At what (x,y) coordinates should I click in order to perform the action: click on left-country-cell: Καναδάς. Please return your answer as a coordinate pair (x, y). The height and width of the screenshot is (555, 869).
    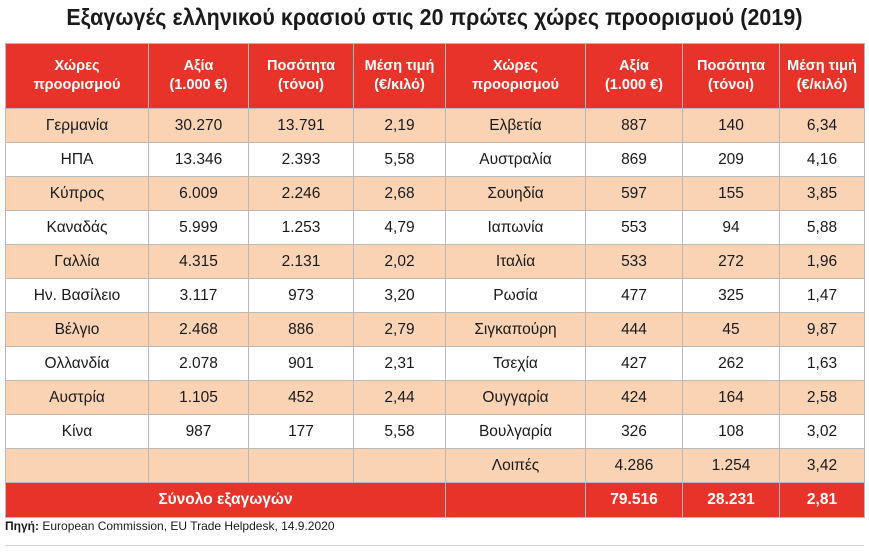
    Looking at the image, I should click on (77, 227).